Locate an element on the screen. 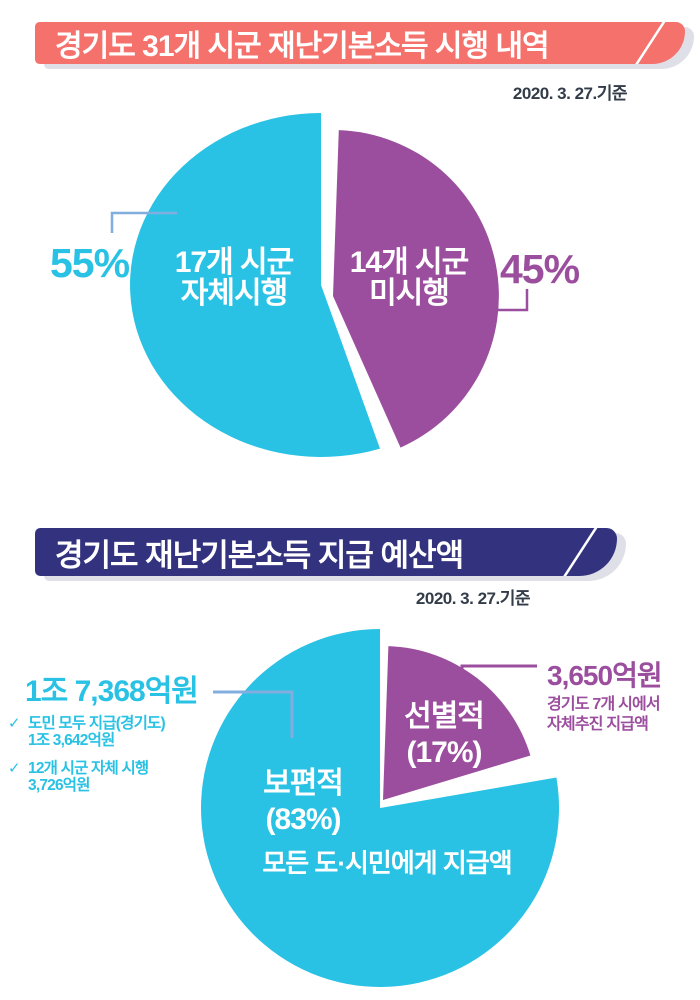 The image size is (700, 1000). pie2-slice-selective is located at coordinates (457, 723).